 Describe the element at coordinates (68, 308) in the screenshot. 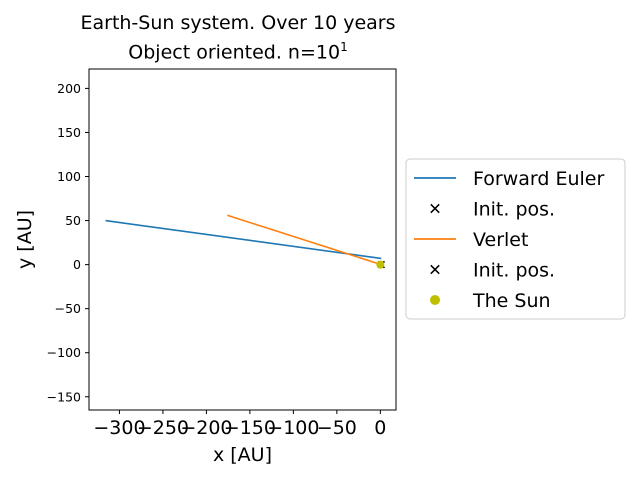

I see `y-tick-label: −50` at that location.